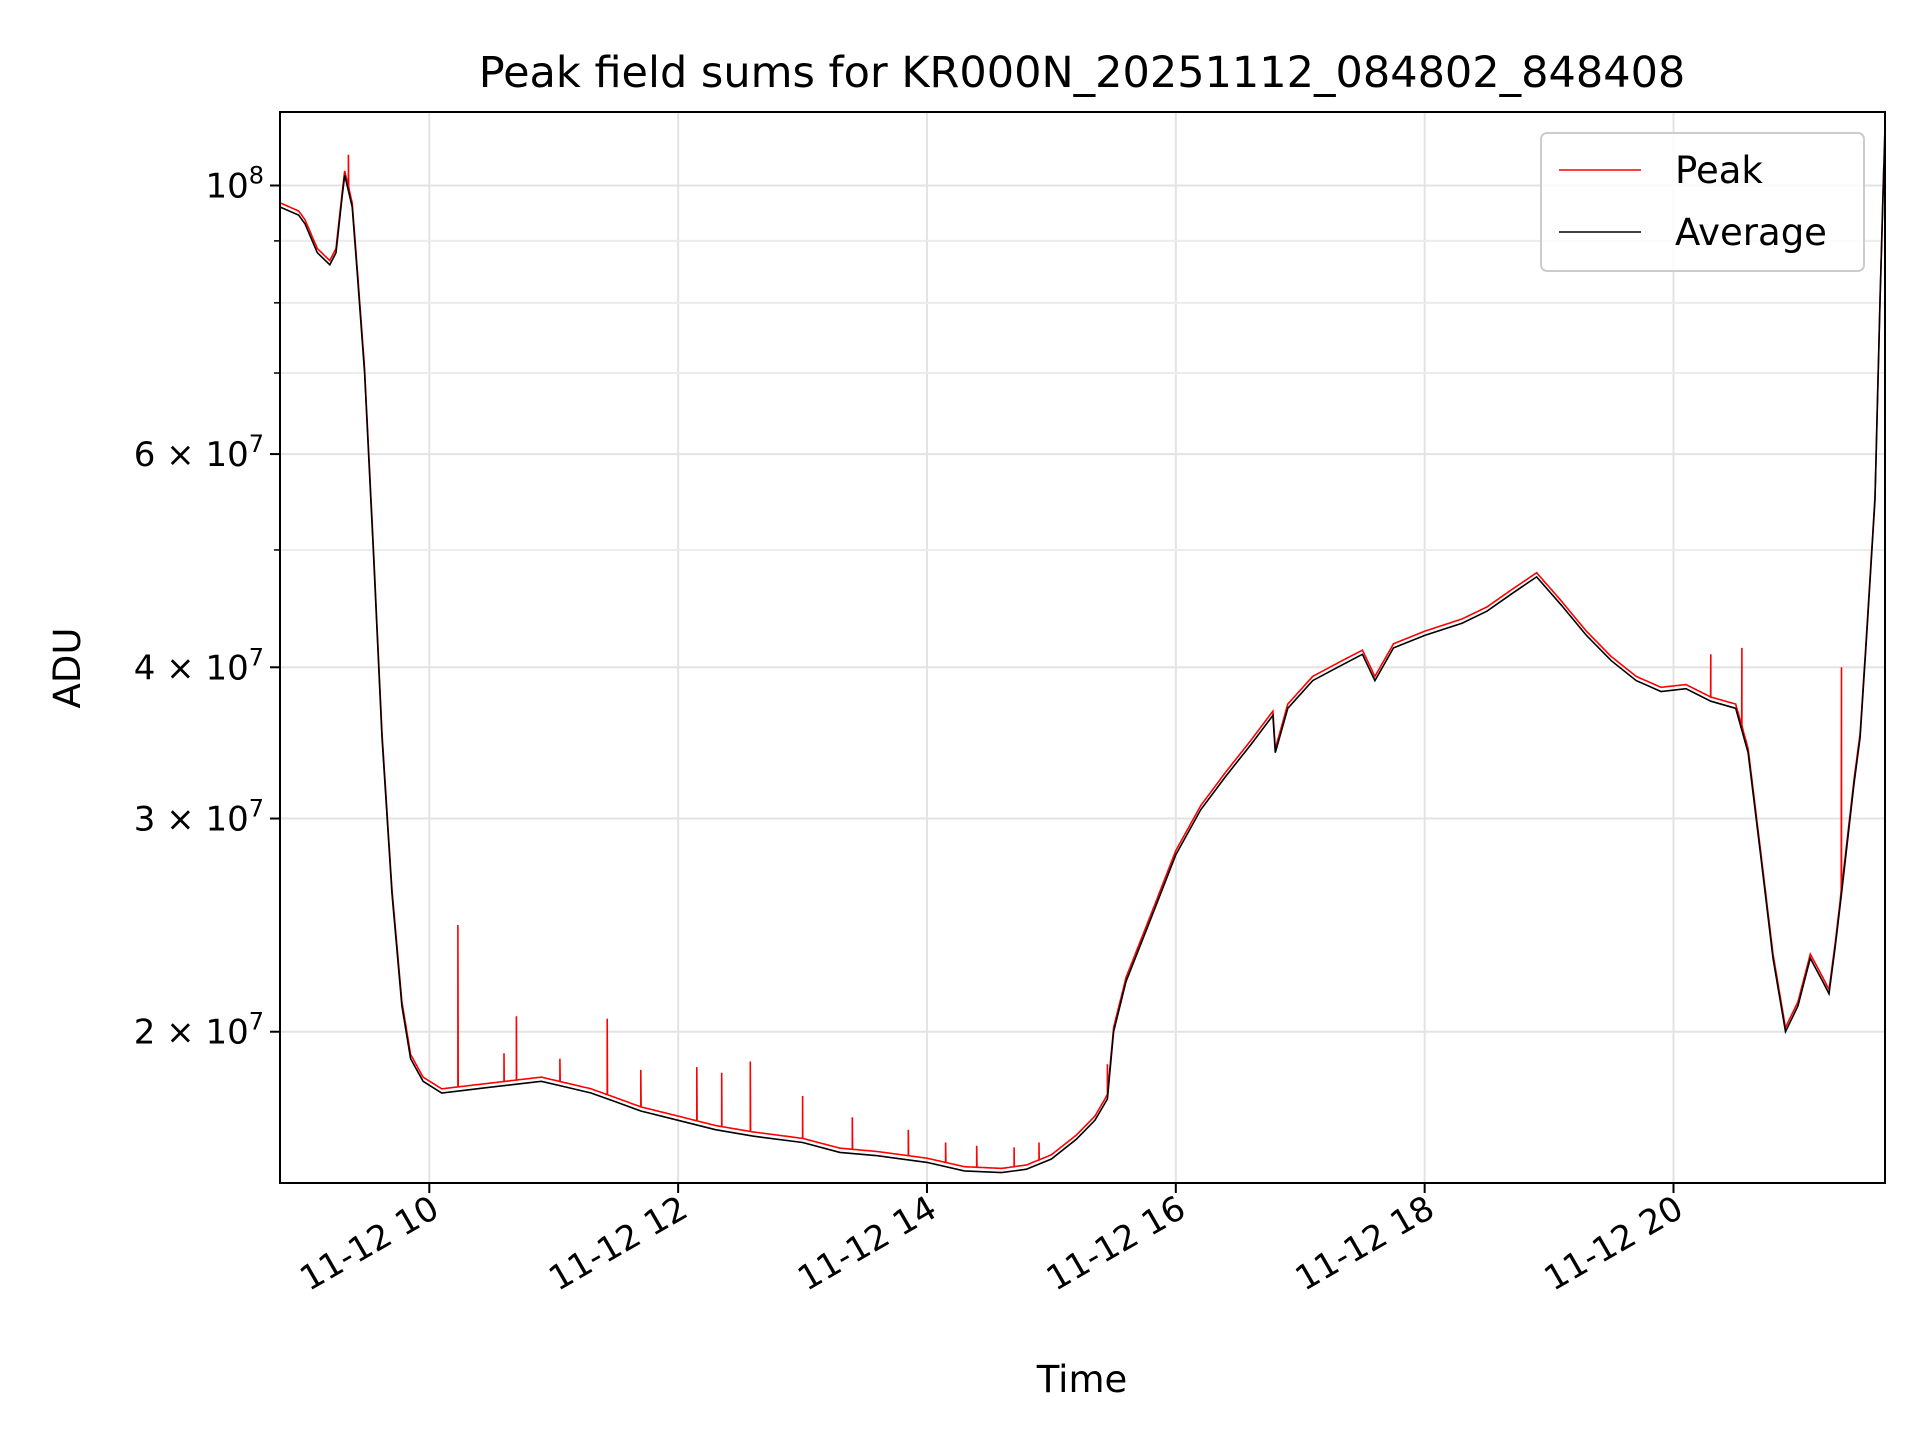 The image size is (1920, 1440). I want to click on y-tick-label: 4 × 107, so click(199, 665).